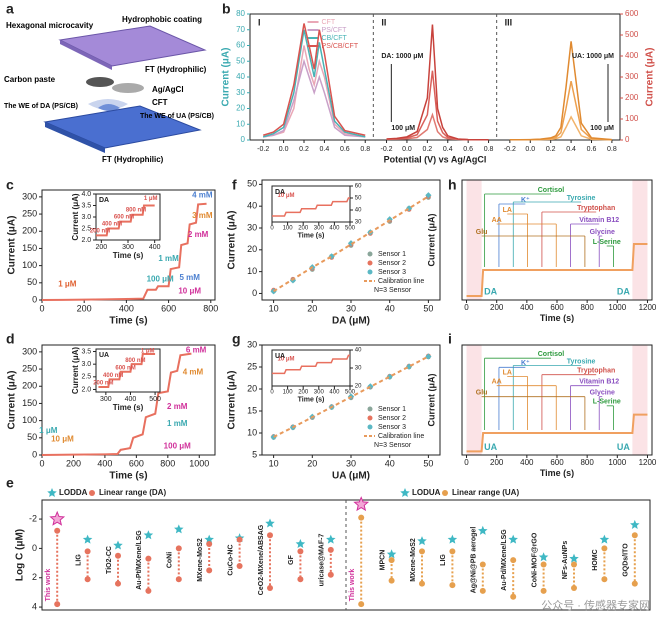 Image resolution: width=660 pixels, height=617 pixels. I want to click on x-tick-label: 200, so click(84, 308).